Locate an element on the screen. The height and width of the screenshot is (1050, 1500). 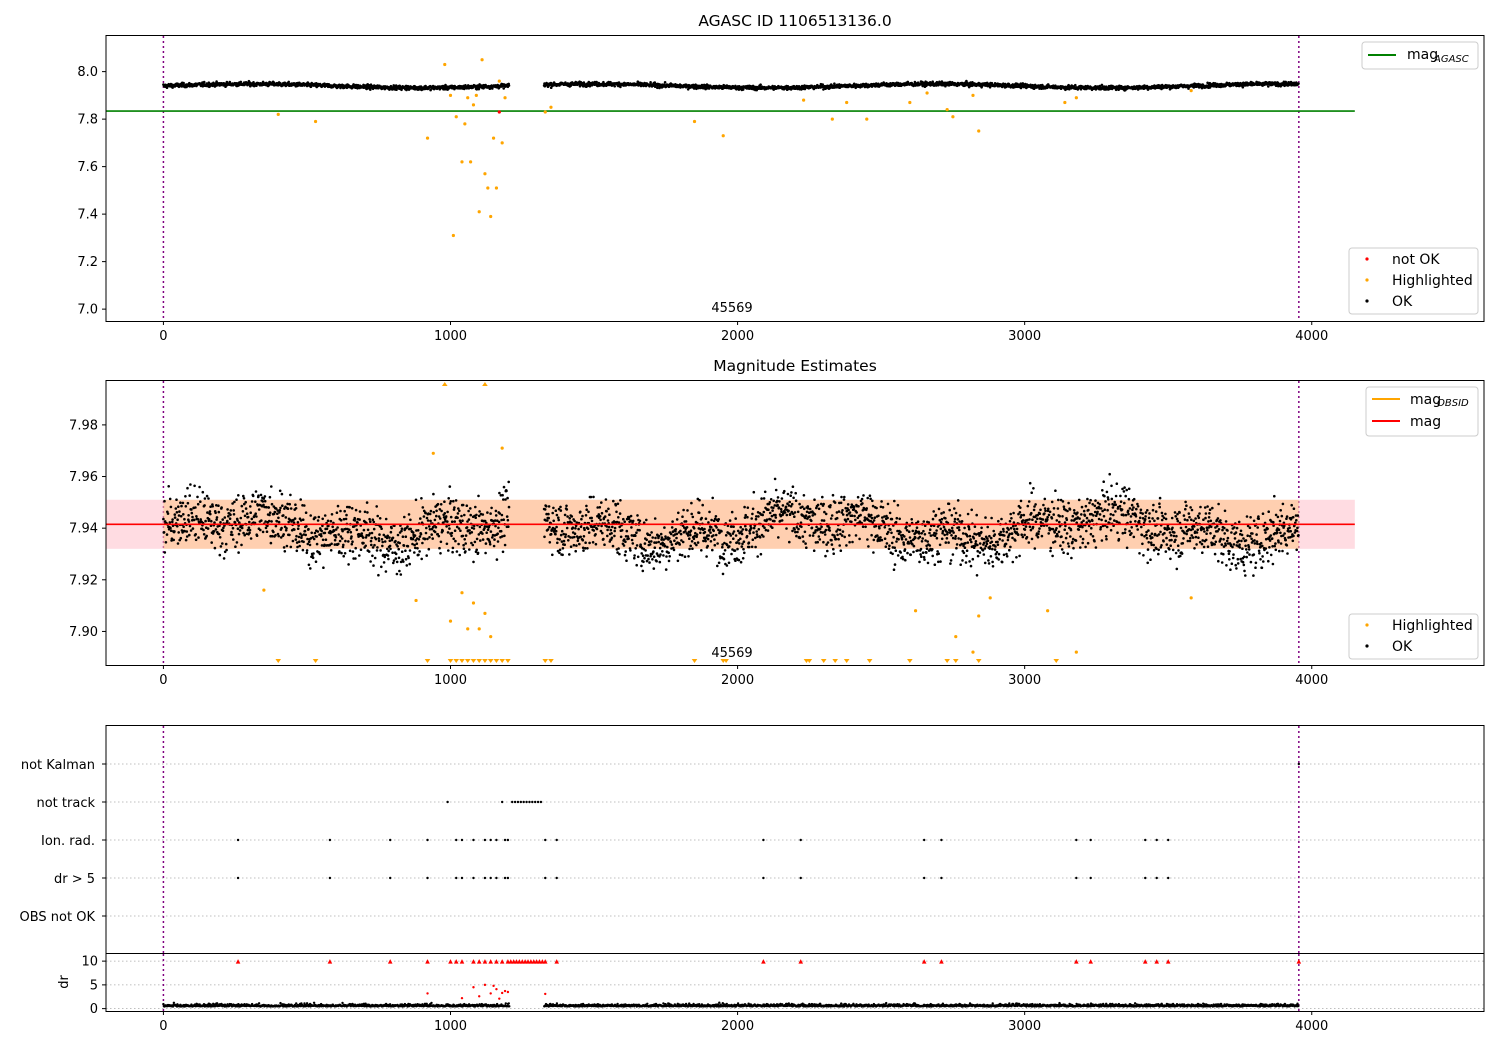
x-tick-label: 3000 is located at coordinates (1024, 336).